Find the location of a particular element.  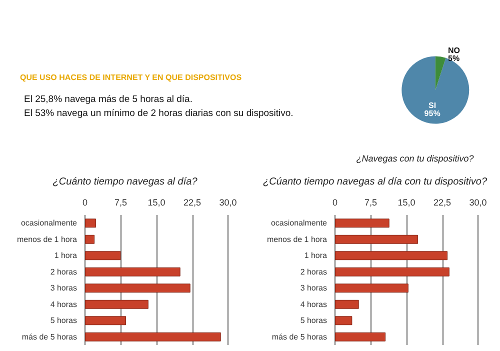

chart-title: ¿Cúanto tiempo navegas al día con tu dispositivo? is located at coordinates (375, 182).